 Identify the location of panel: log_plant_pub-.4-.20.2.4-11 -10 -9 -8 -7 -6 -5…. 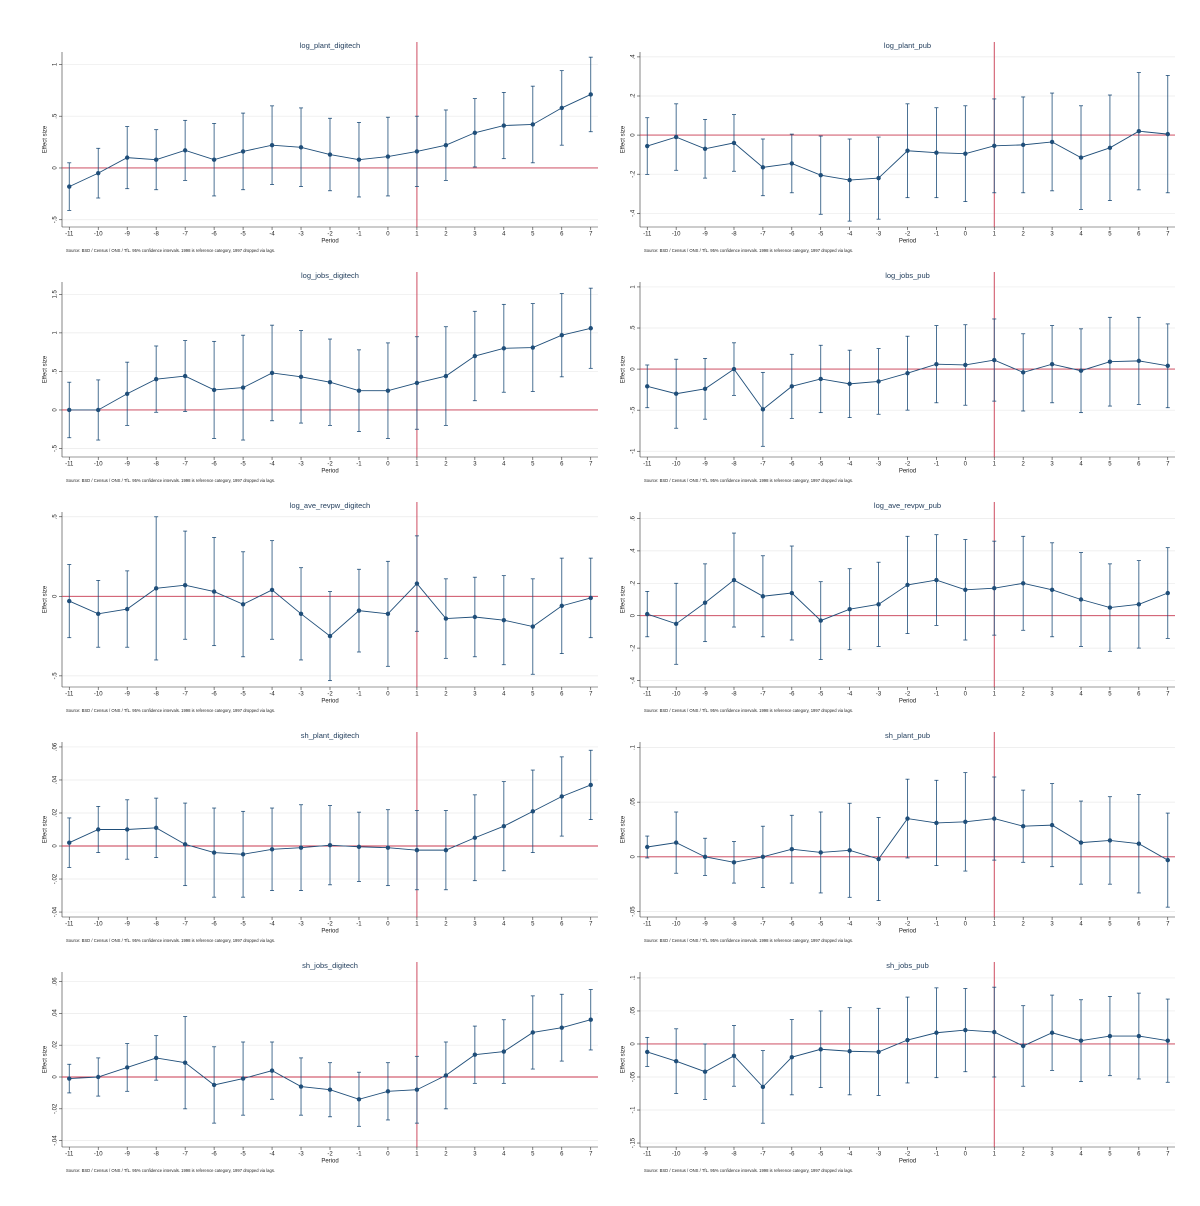
(898, 147).